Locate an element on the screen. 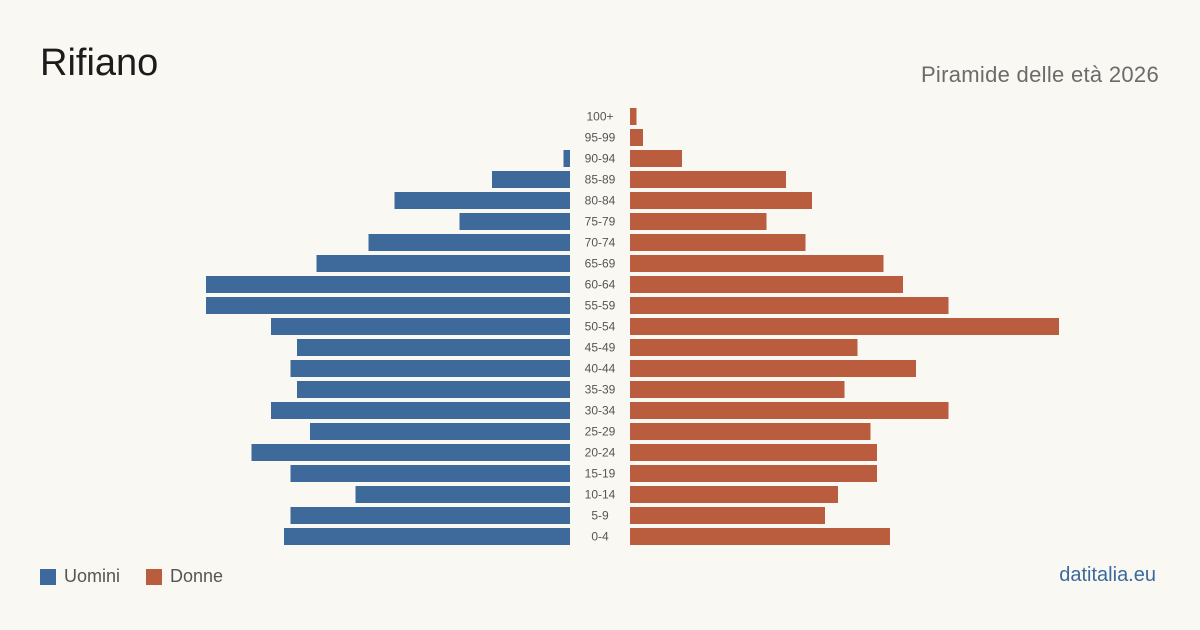 The image size is (1200, 630). age-label-60-64: 60-64 is located at coordinates (600, 285).